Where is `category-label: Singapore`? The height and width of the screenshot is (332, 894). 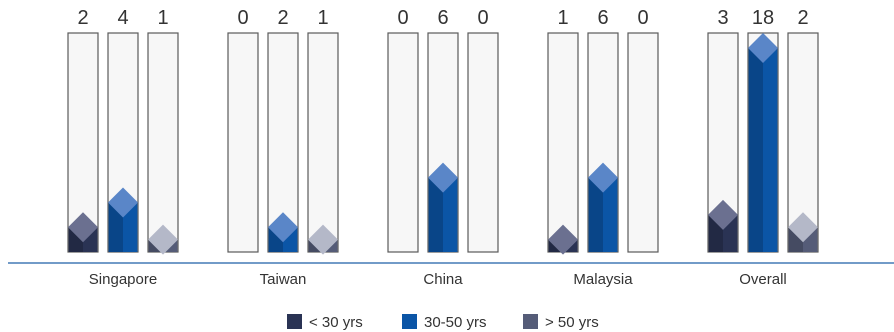
category-label: Singapore is located at coordinates (123, 279).